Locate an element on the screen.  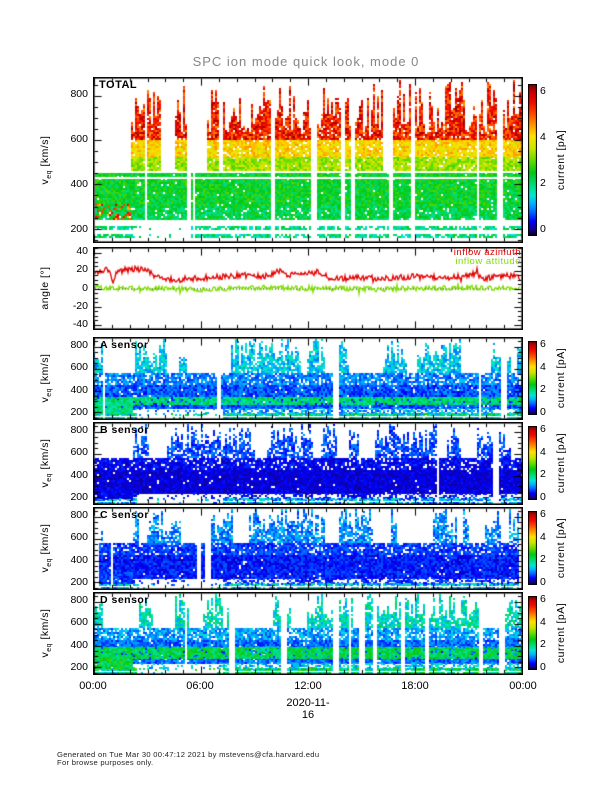
sensor_c-ytick-200: 200 is located at coordinates (79, 582).